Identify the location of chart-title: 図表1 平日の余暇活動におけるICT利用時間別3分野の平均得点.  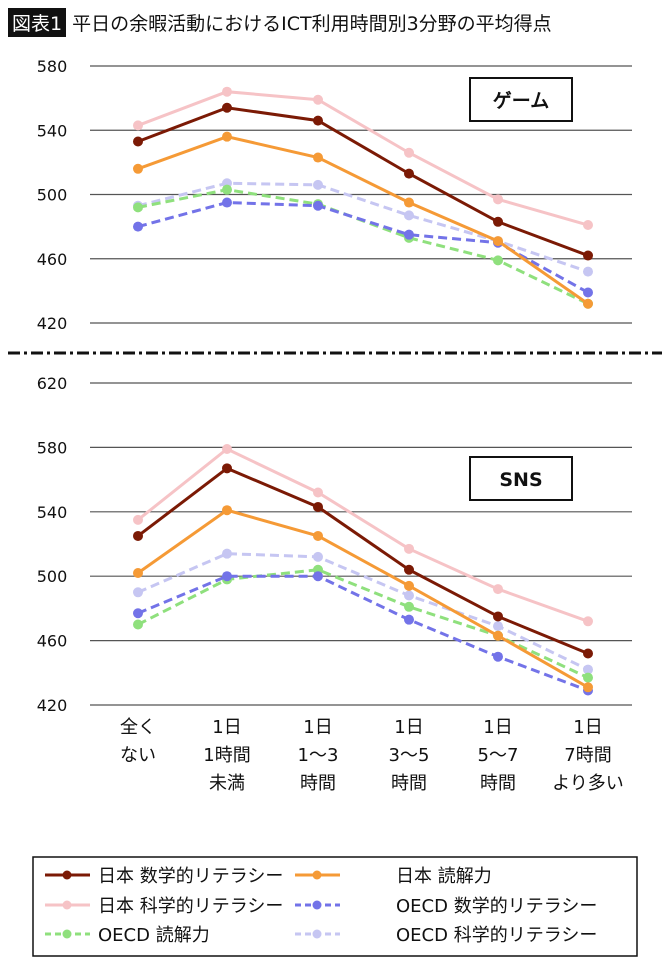
(280, 22).